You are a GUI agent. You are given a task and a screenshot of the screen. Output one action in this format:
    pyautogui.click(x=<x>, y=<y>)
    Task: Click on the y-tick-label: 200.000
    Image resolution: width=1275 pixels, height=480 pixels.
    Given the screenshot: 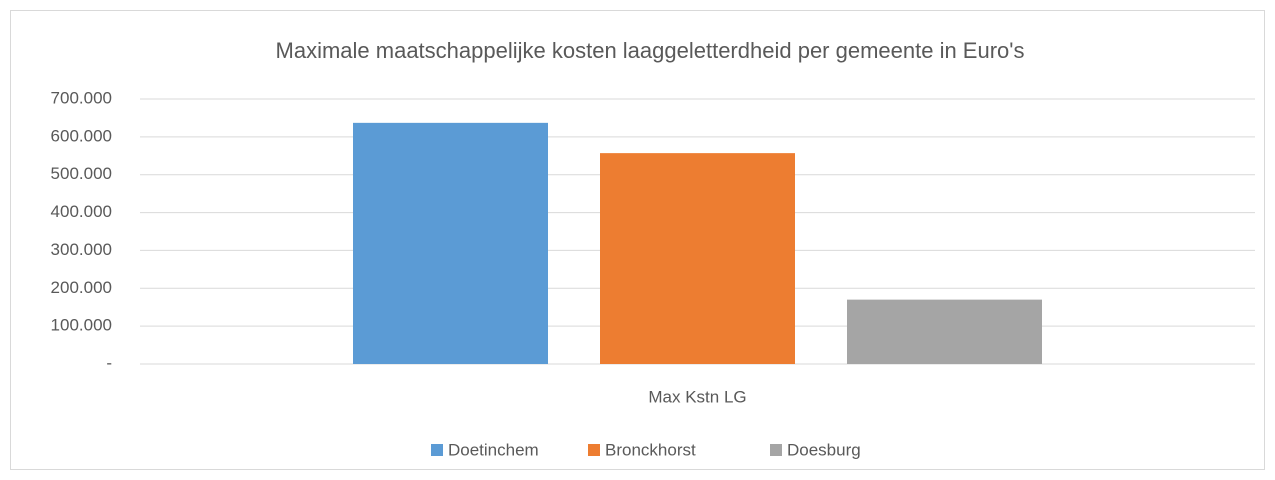 What is the action you would take?
    pyautogui.click(x=81, y=287)
    